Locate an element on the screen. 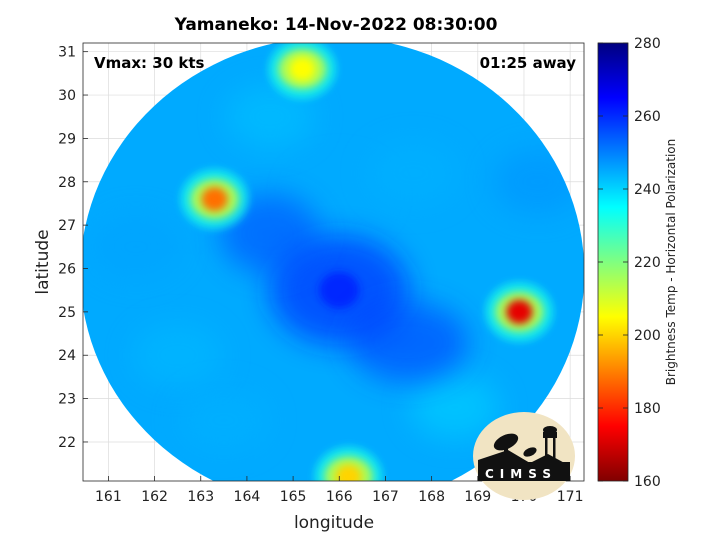  y-tick-label: 28 is located at coordinates (67, 183).